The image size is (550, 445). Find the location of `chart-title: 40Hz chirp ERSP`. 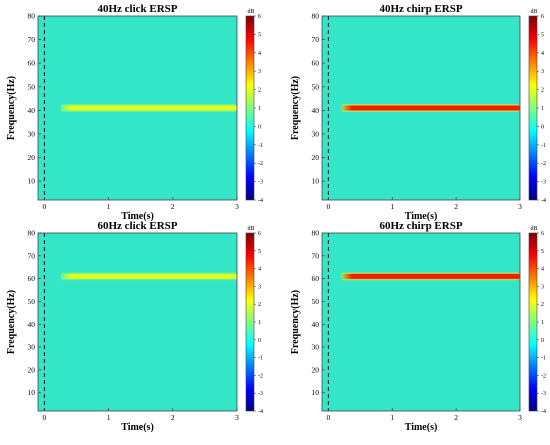

chart-title: 40Hz chirp ERSP is located at coordinates (420, 9).